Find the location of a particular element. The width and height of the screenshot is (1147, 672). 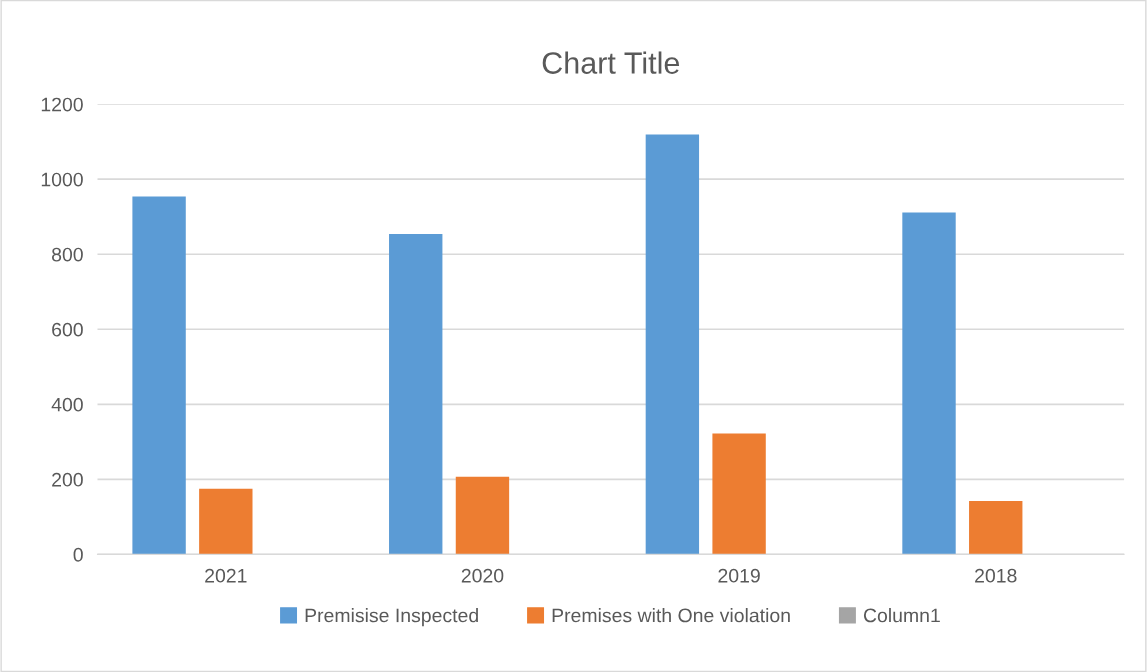

y-tick-label: 1000 is located at coordinates (62, 179).